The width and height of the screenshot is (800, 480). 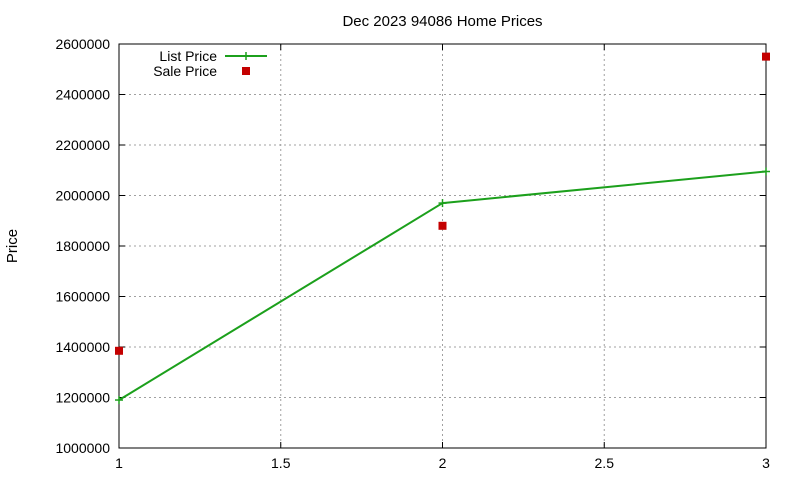 I want to click on legend-swatch-sale-price, so click(x=246, y=71).